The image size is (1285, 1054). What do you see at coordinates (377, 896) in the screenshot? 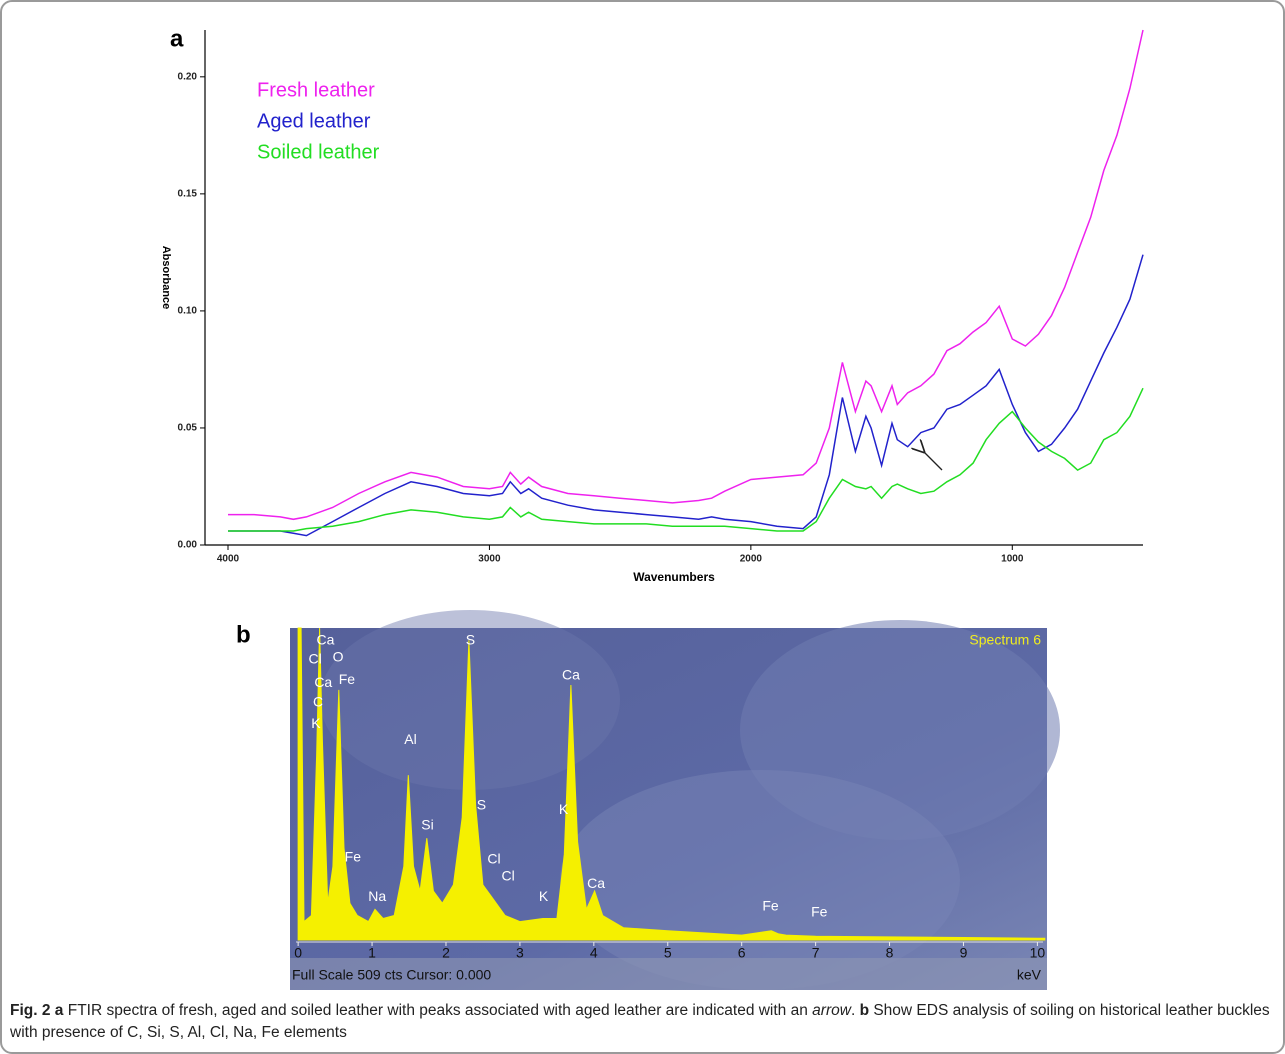
I see `peak-label: Na` at bounding box center [377, 896].